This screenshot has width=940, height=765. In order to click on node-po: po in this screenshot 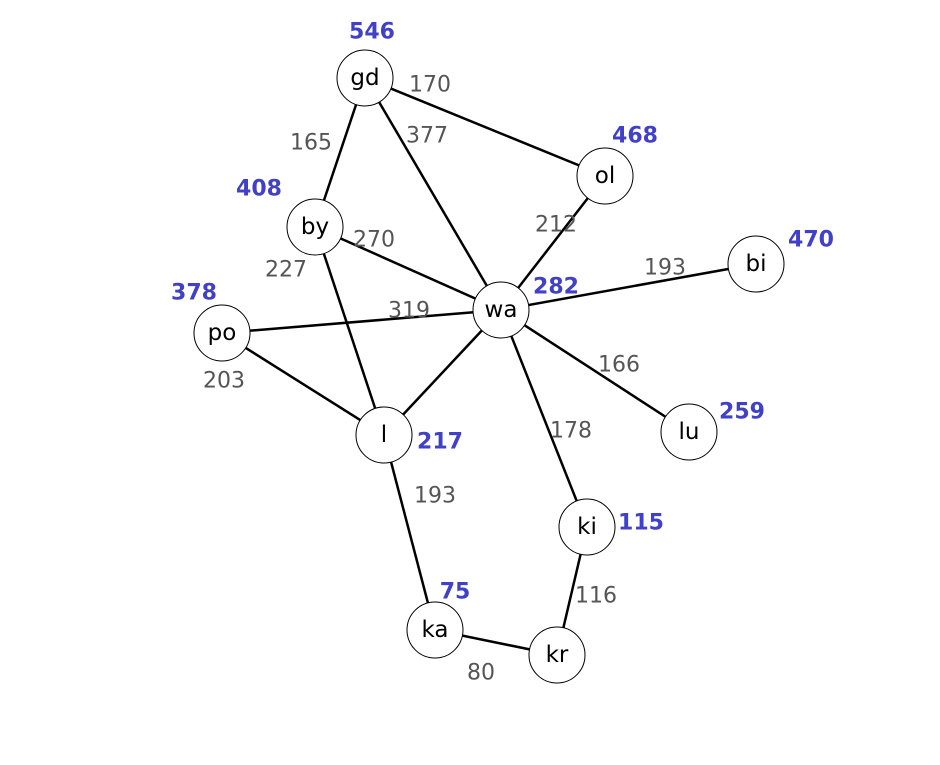, I will do `click(222, 333)`.